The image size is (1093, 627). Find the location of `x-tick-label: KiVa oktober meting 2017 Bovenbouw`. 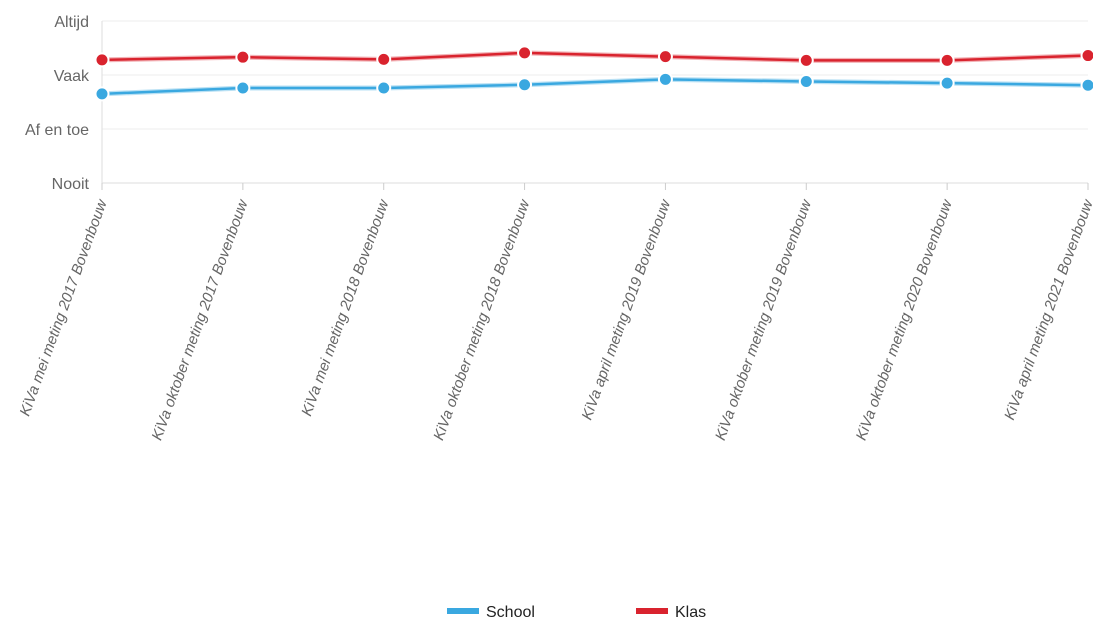

x-tick-label: KiVa oktober meting 2017 Bovenbouw is located at coordinates (200, 319).